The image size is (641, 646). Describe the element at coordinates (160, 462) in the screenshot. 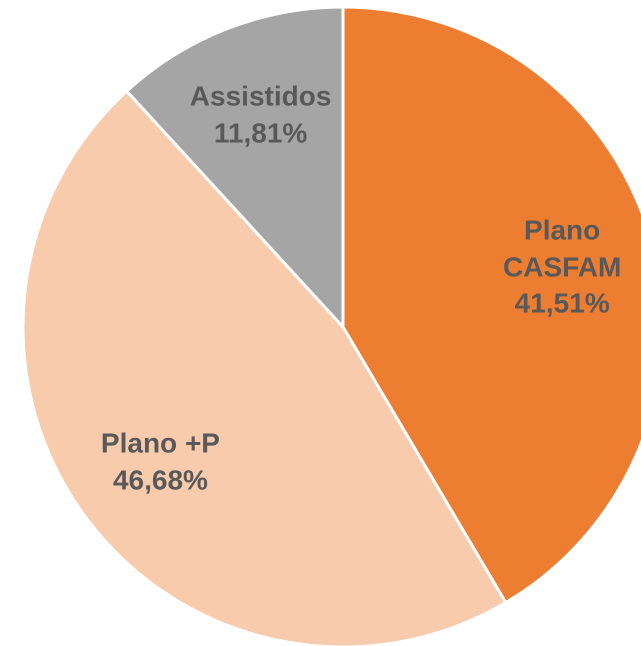

I see `slice-label: Plano +P 46,68%` at that location.